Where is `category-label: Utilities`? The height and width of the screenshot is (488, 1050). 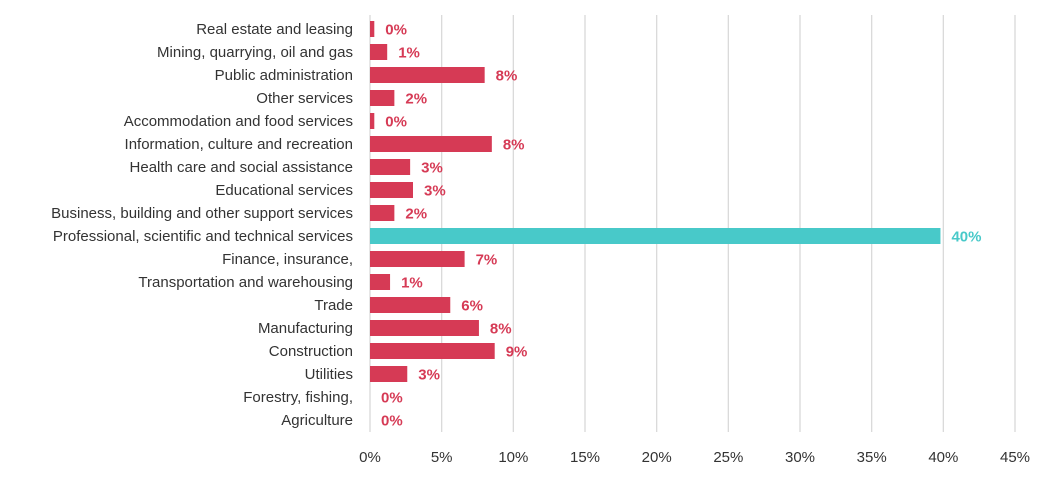
category-label: Utilities is located at coordinates (329, 374).